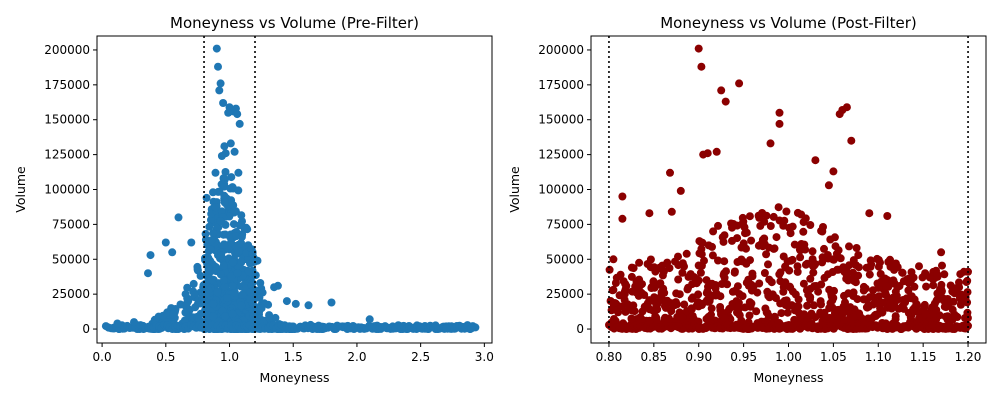 This screenshot has width=1000, height=400. I want to click on y-tick-label: 175000, so click(561, 85).